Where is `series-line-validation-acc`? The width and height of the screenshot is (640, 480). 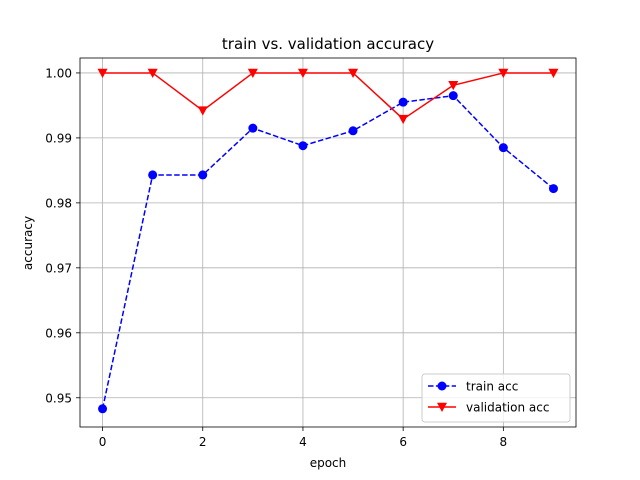
series-line-validation-acc is located at coordinates (328, 96).